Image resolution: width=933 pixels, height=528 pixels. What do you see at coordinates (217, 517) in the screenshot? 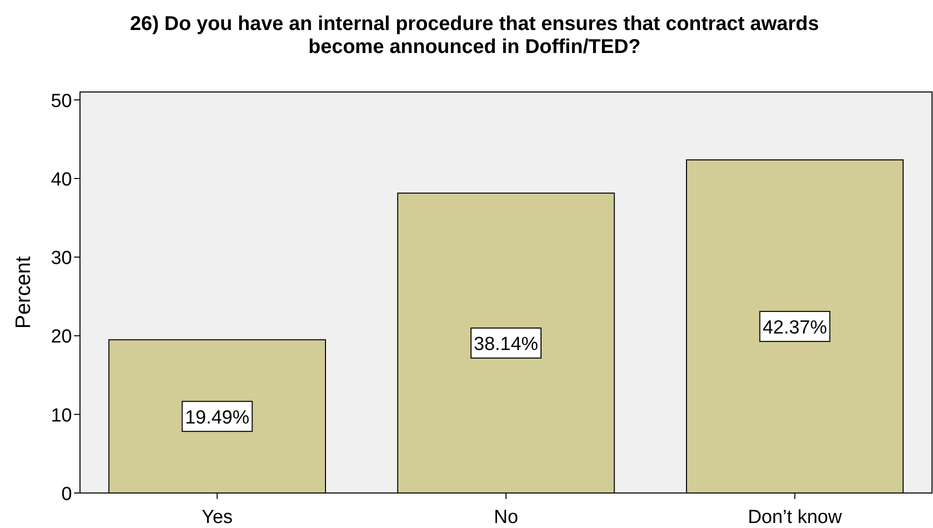
I see `x-tick-label: Yes` at bounding box center [217, 517].